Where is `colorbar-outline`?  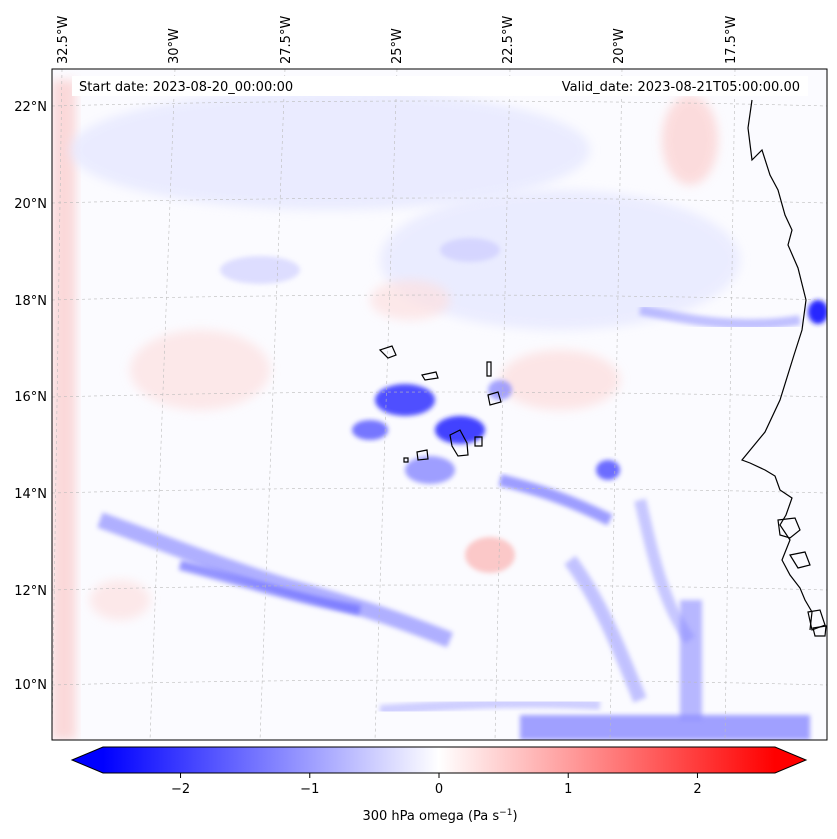
colorbar-outline is located at coordinates (439, 760).